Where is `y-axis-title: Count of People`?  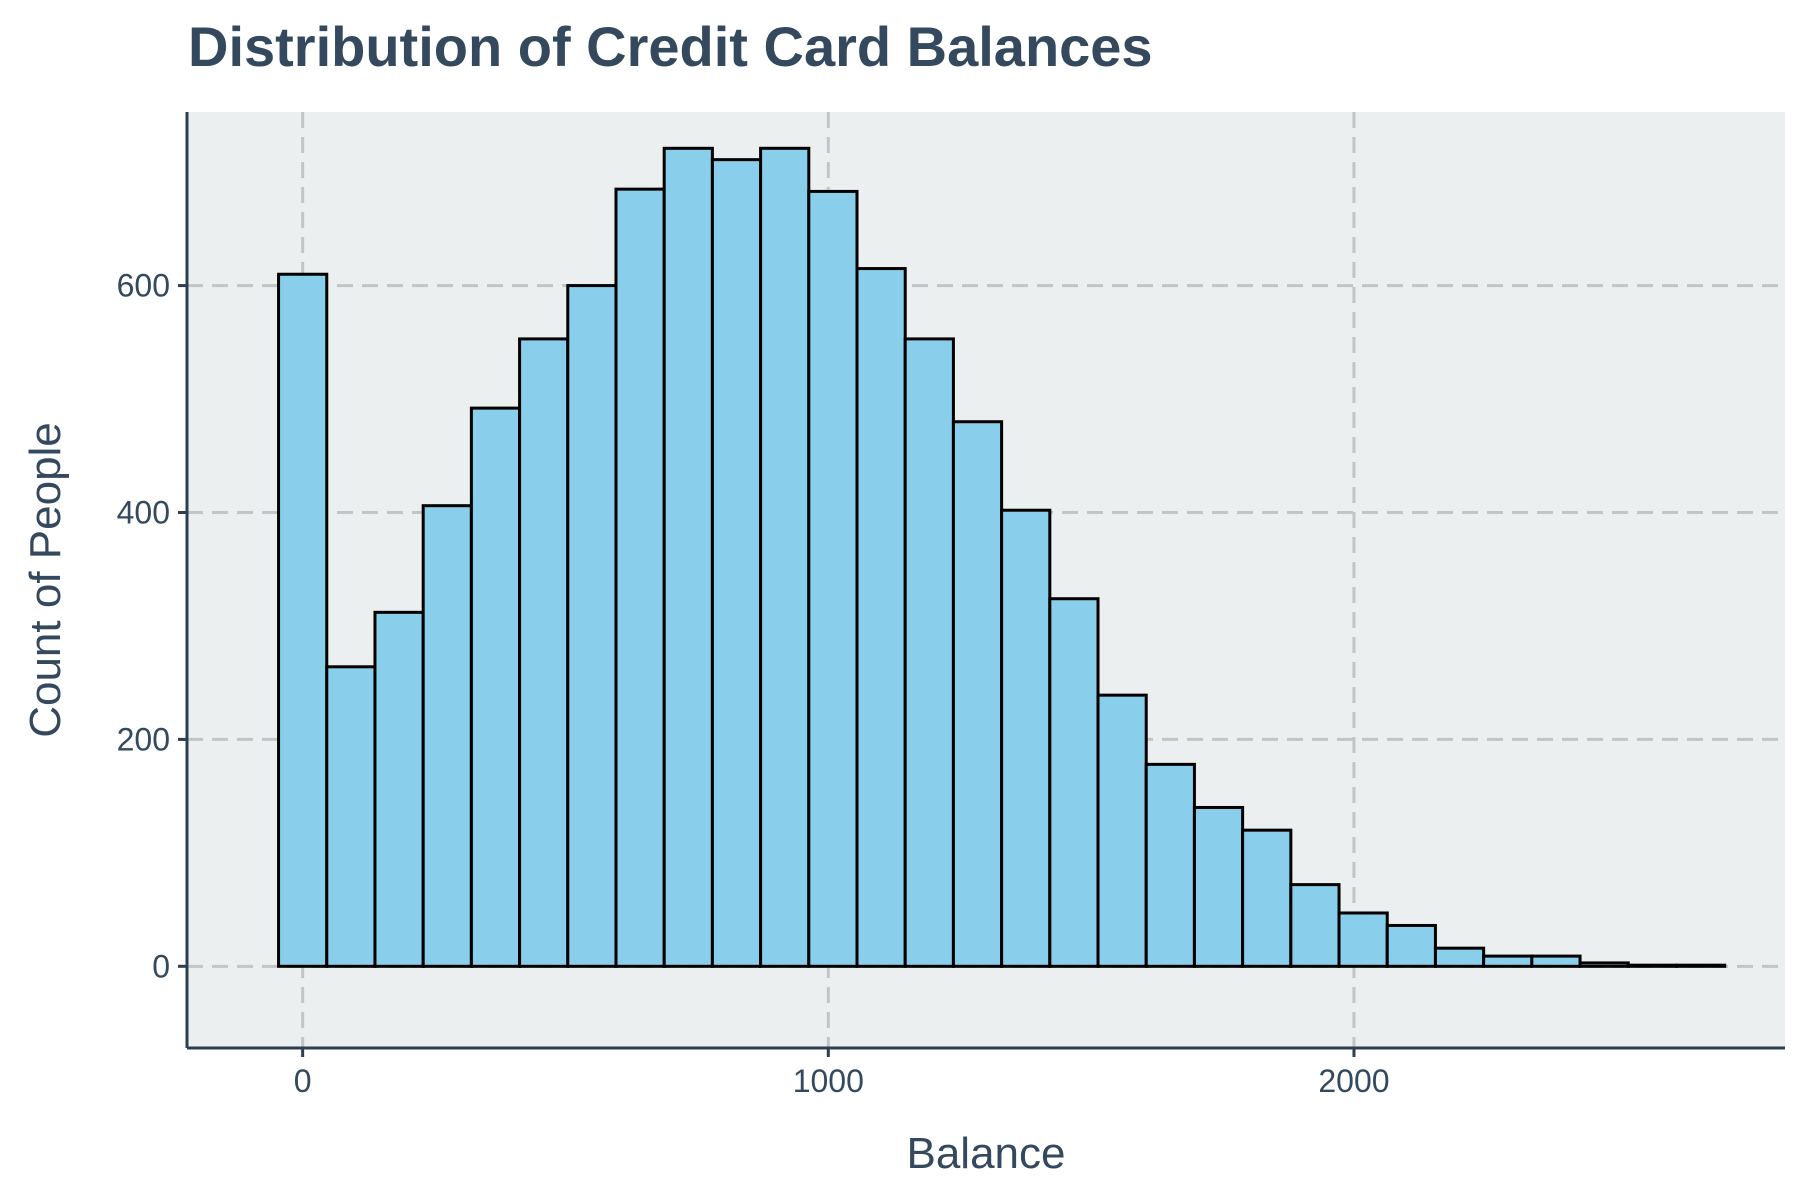
y-axis-title: Count of People is located at coordinates (45, 580).